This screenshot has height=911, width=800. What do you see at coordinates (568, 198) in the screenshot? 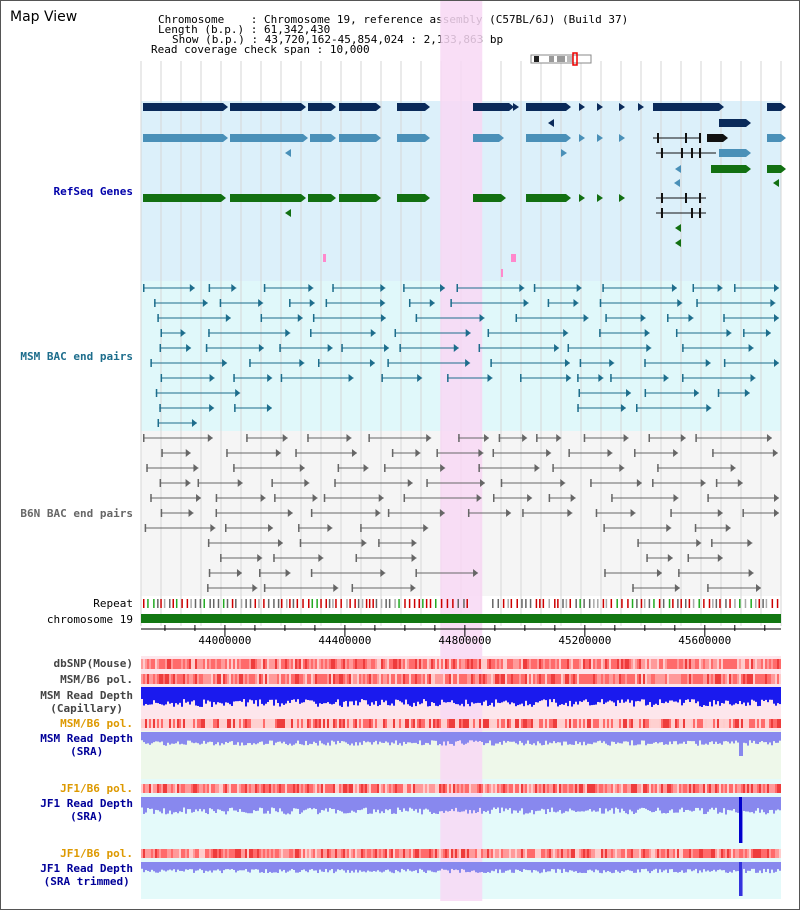
I see `gene-strand-arrow` at bounding box center [568, 198].